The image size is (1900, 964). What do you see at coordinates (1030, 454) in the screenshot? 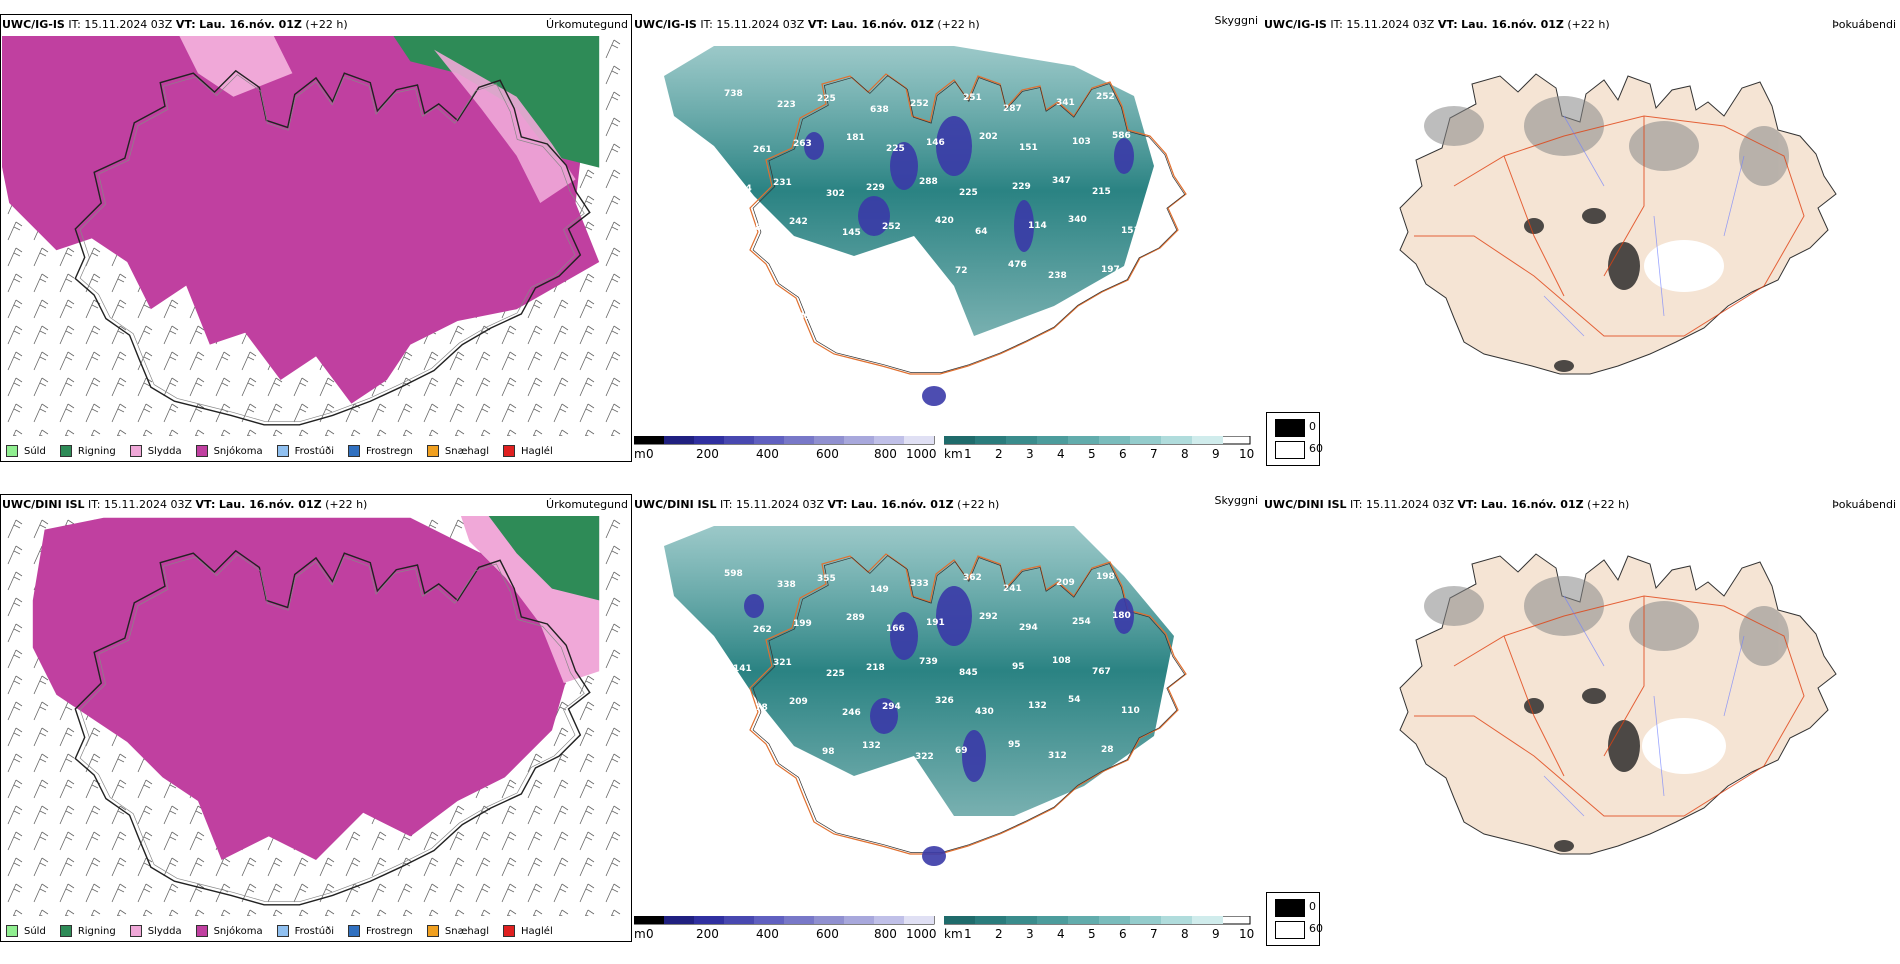
I see `tick-label: 3` at bounding box center [1030, 454].